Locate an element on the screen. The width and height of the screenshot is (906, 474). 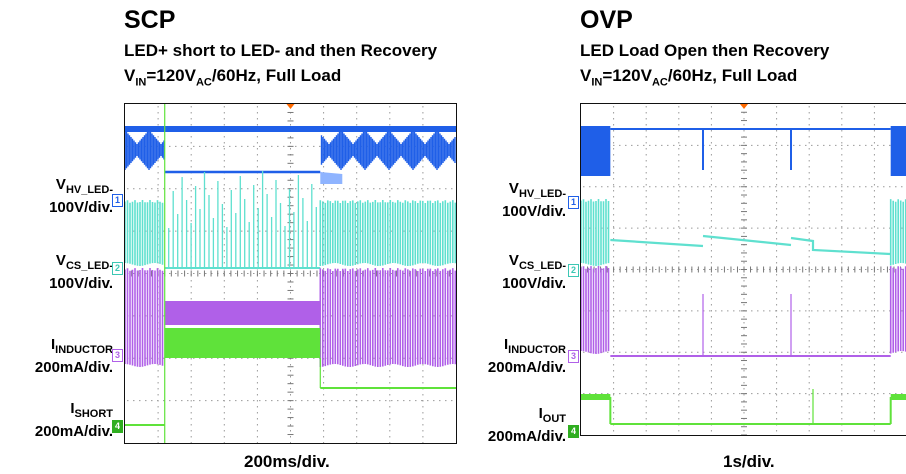
series-label-ishort: ISHORT 200mA/div. is located at coordinates (73, 420).